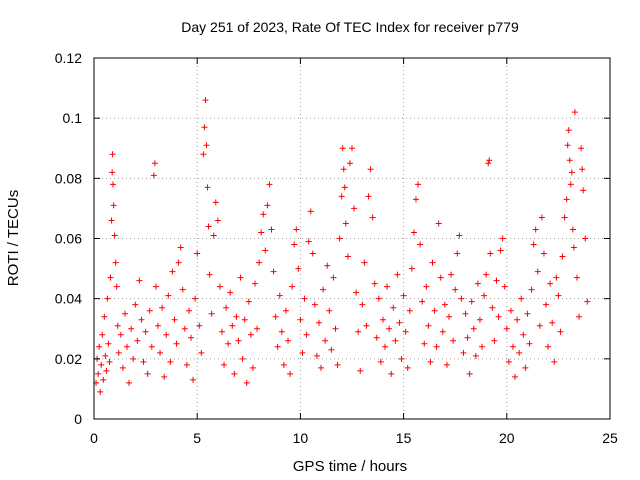 The image size is (640, 480). Describe the element at coordinates (404, 438) in the screenshot. I see `x-tick-label: 15` at that location.